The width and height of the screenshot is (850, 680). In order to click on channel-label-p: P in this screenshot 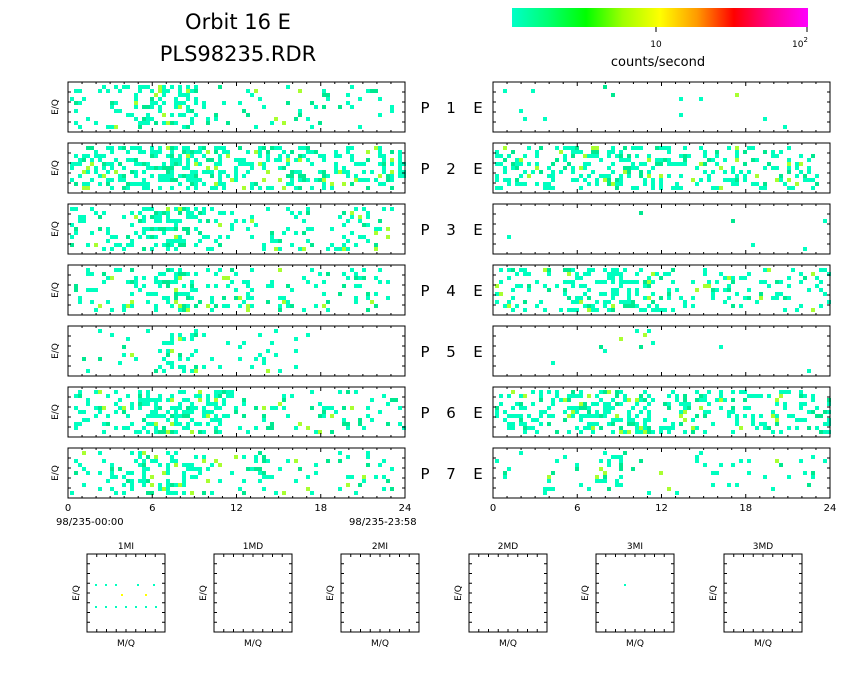, I will do `click(424, 291)`.